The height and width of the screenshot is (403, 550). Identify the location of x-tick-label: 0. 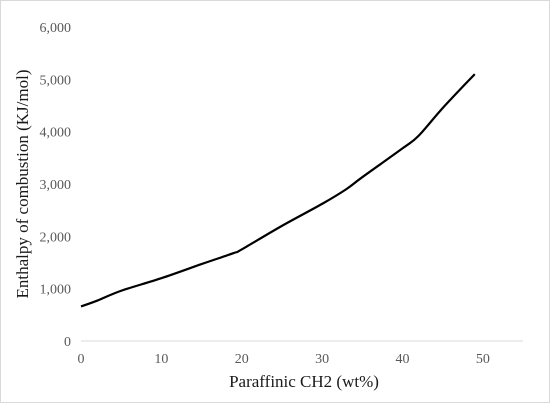
(81, 359).